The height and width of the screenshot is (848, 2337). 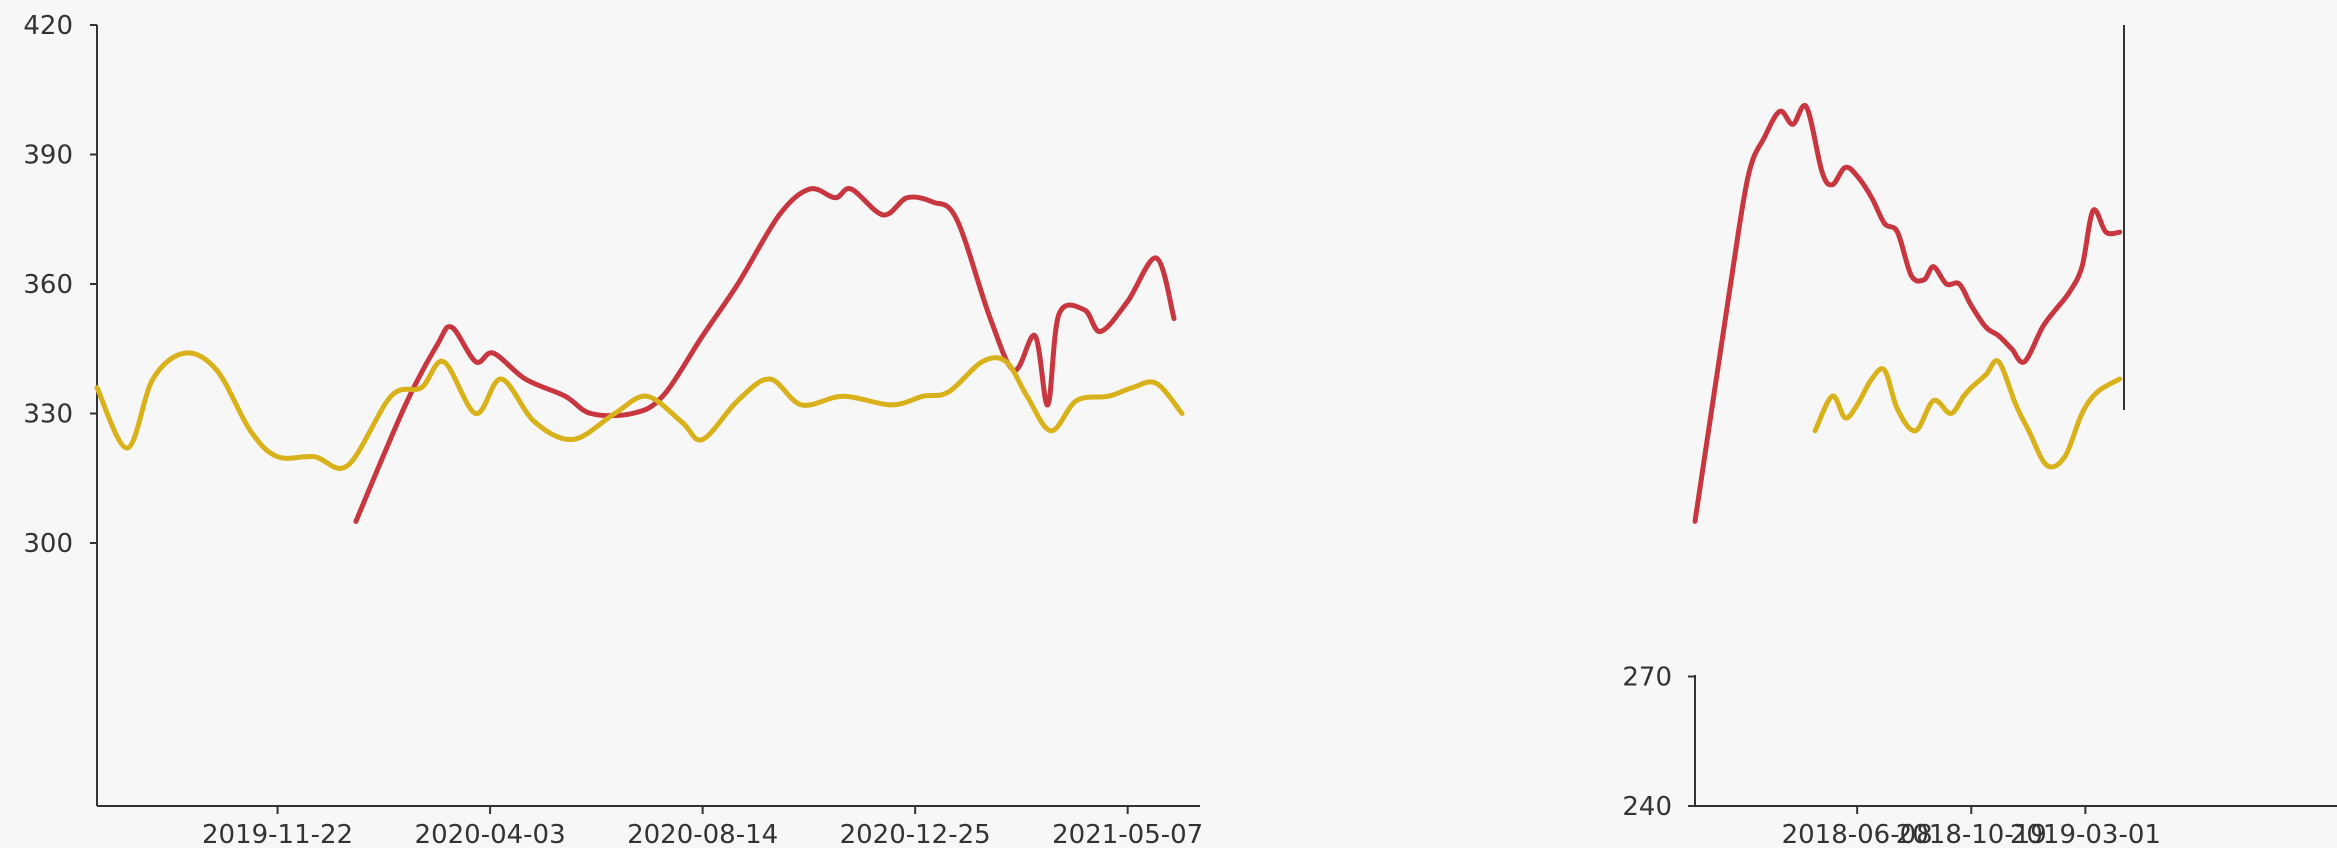 I want to click on left-x-tick-label: 2020-12-25, so click(x=915, y=834).